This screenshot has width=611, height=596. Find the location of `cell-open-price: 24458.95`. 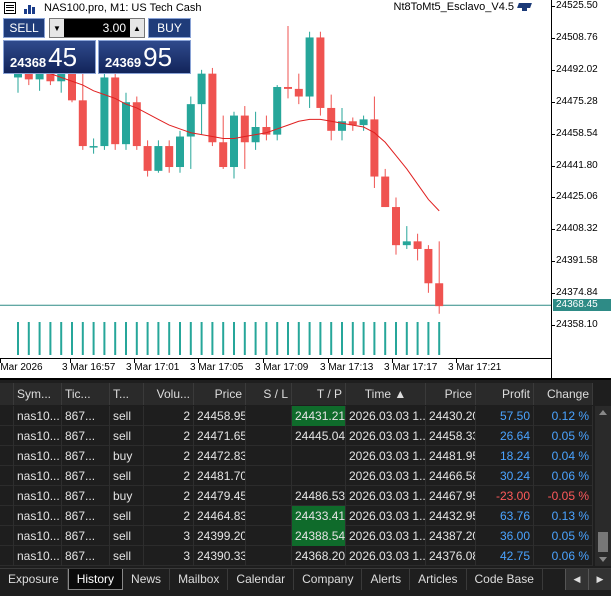

cell-open-price: 24458.95 is located at coordinates (220, 416).